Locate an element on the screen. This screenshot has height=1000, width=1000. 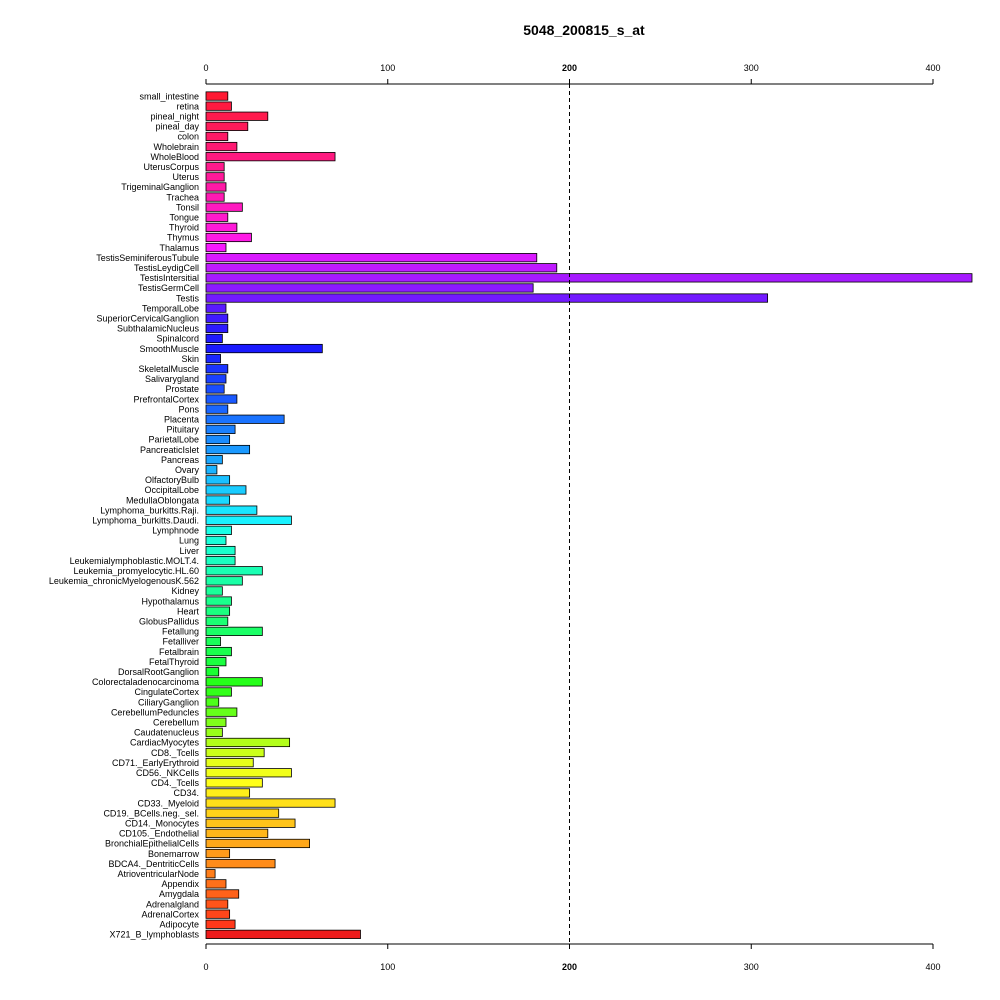
category-label: TestisGermCell is located at coordinates (168, 288).